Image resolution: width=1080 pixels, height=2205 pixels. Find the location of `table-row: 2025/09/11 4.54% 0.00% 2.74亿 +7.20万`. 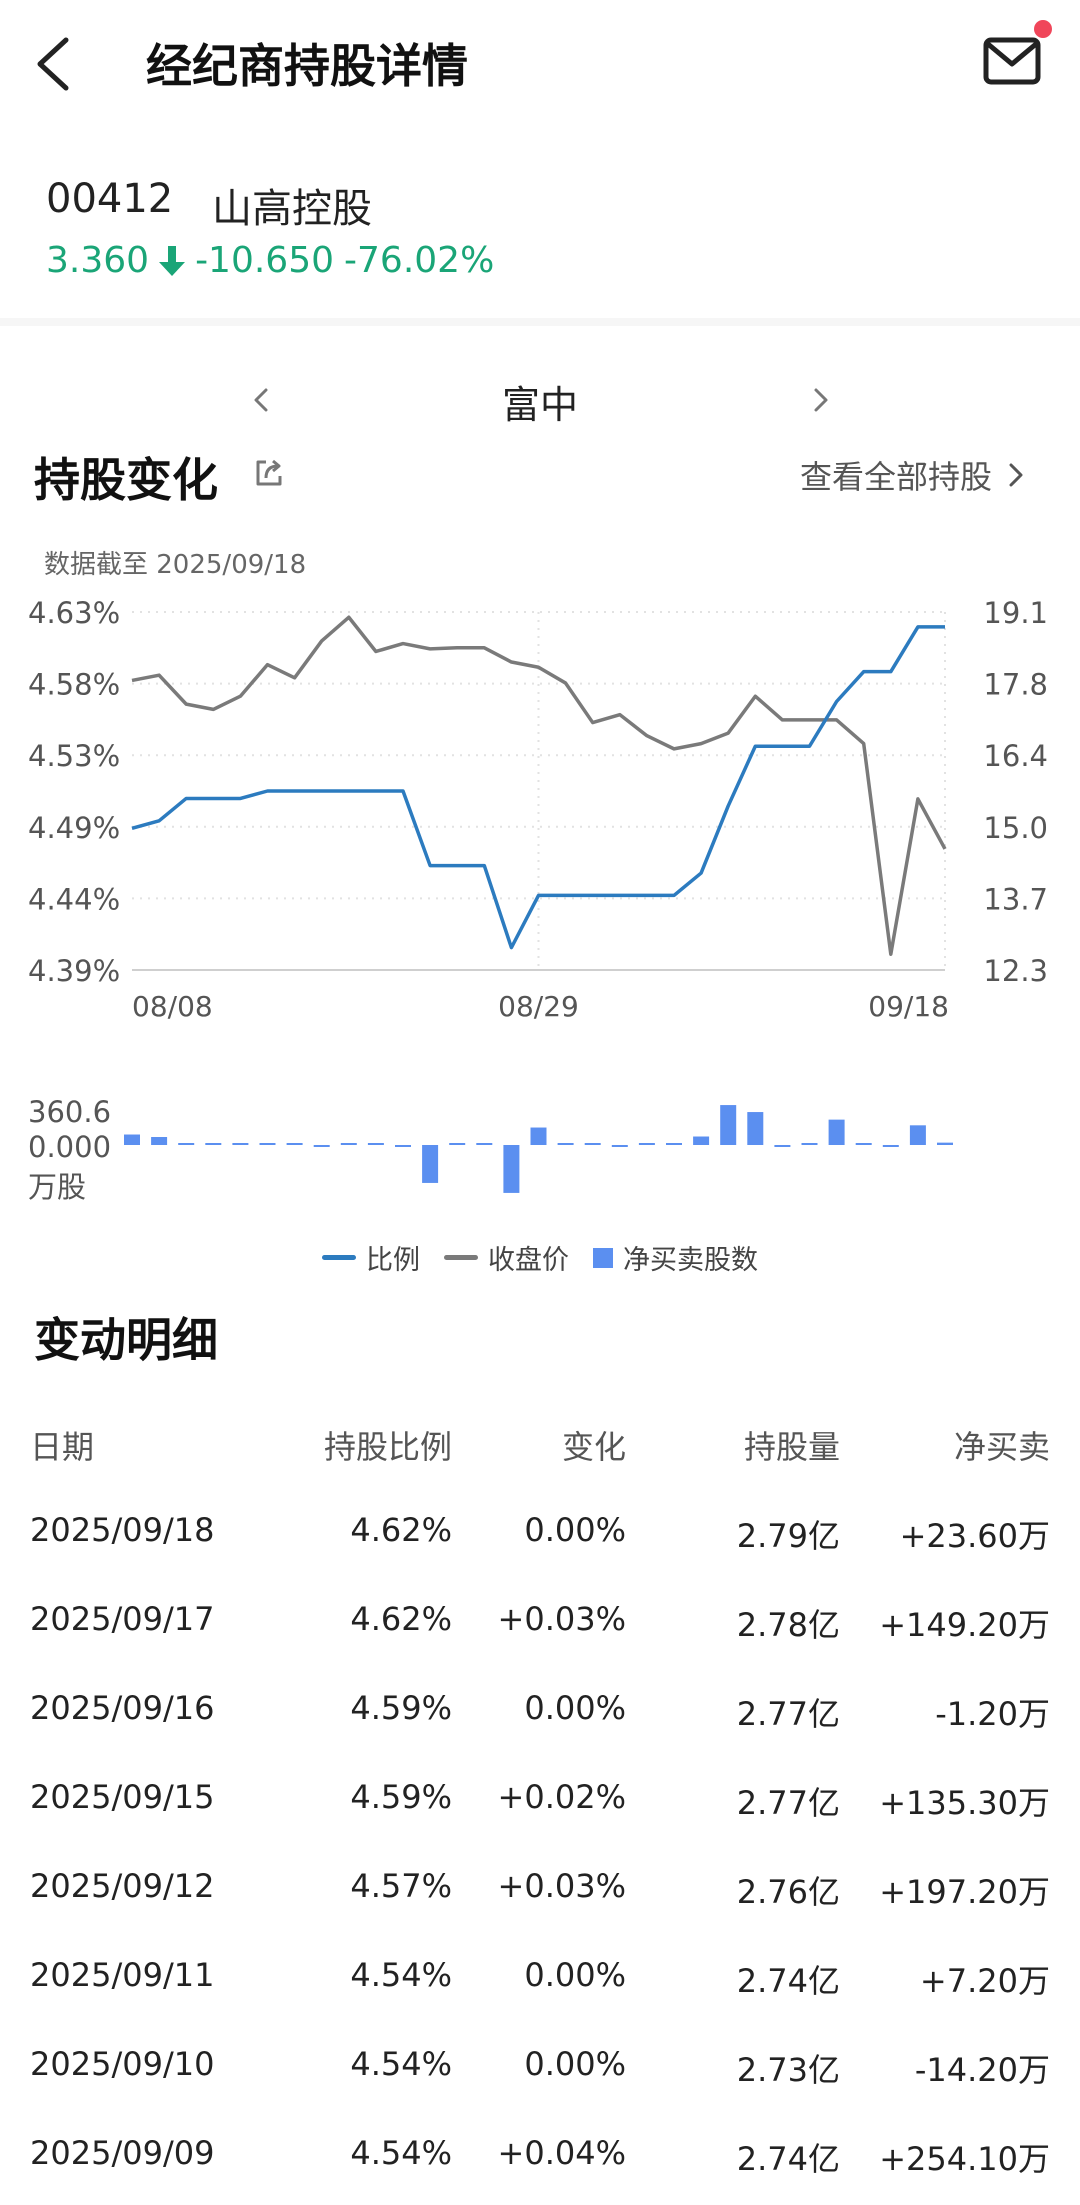

table-row: 2025/09/11 4.54% 0.00% 2.74亿 +7.20万 is located at coordinates (540, 1978).